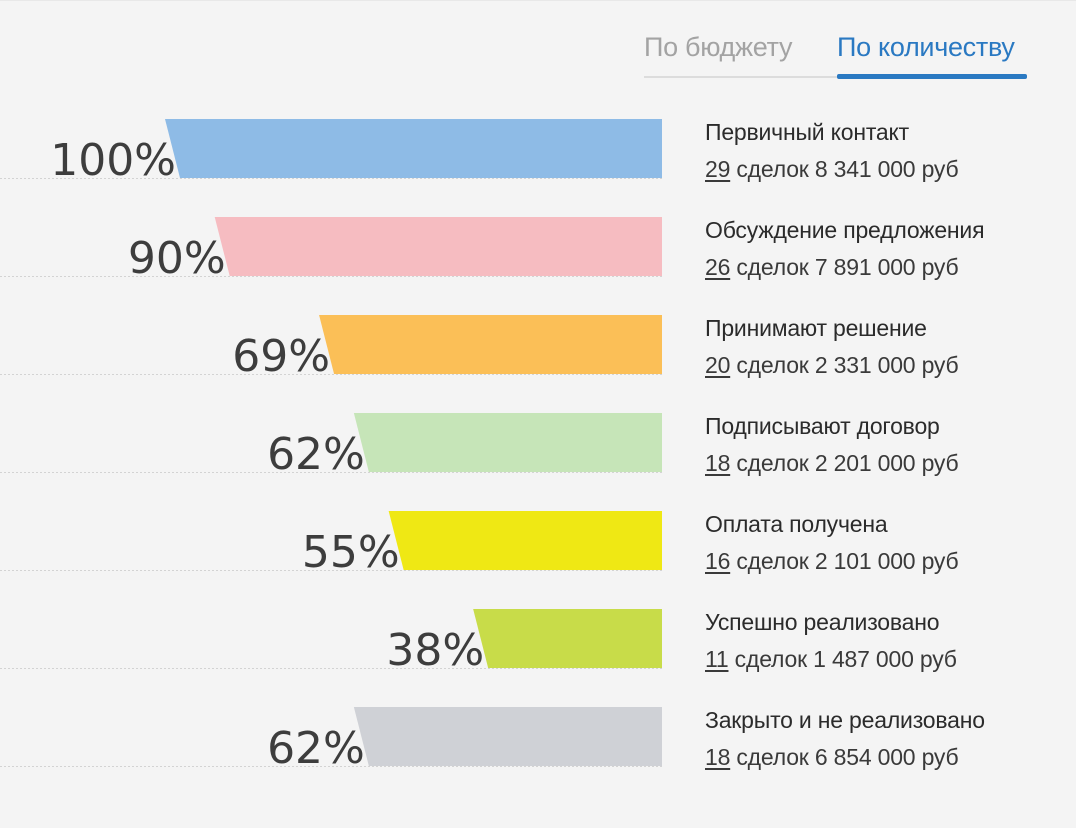 This screenshot has height=828, width=1076. What do you see at coordinates (435, 650) in the screenshot?
I see `percent-label: 38%` at bounding box center [435, 650].